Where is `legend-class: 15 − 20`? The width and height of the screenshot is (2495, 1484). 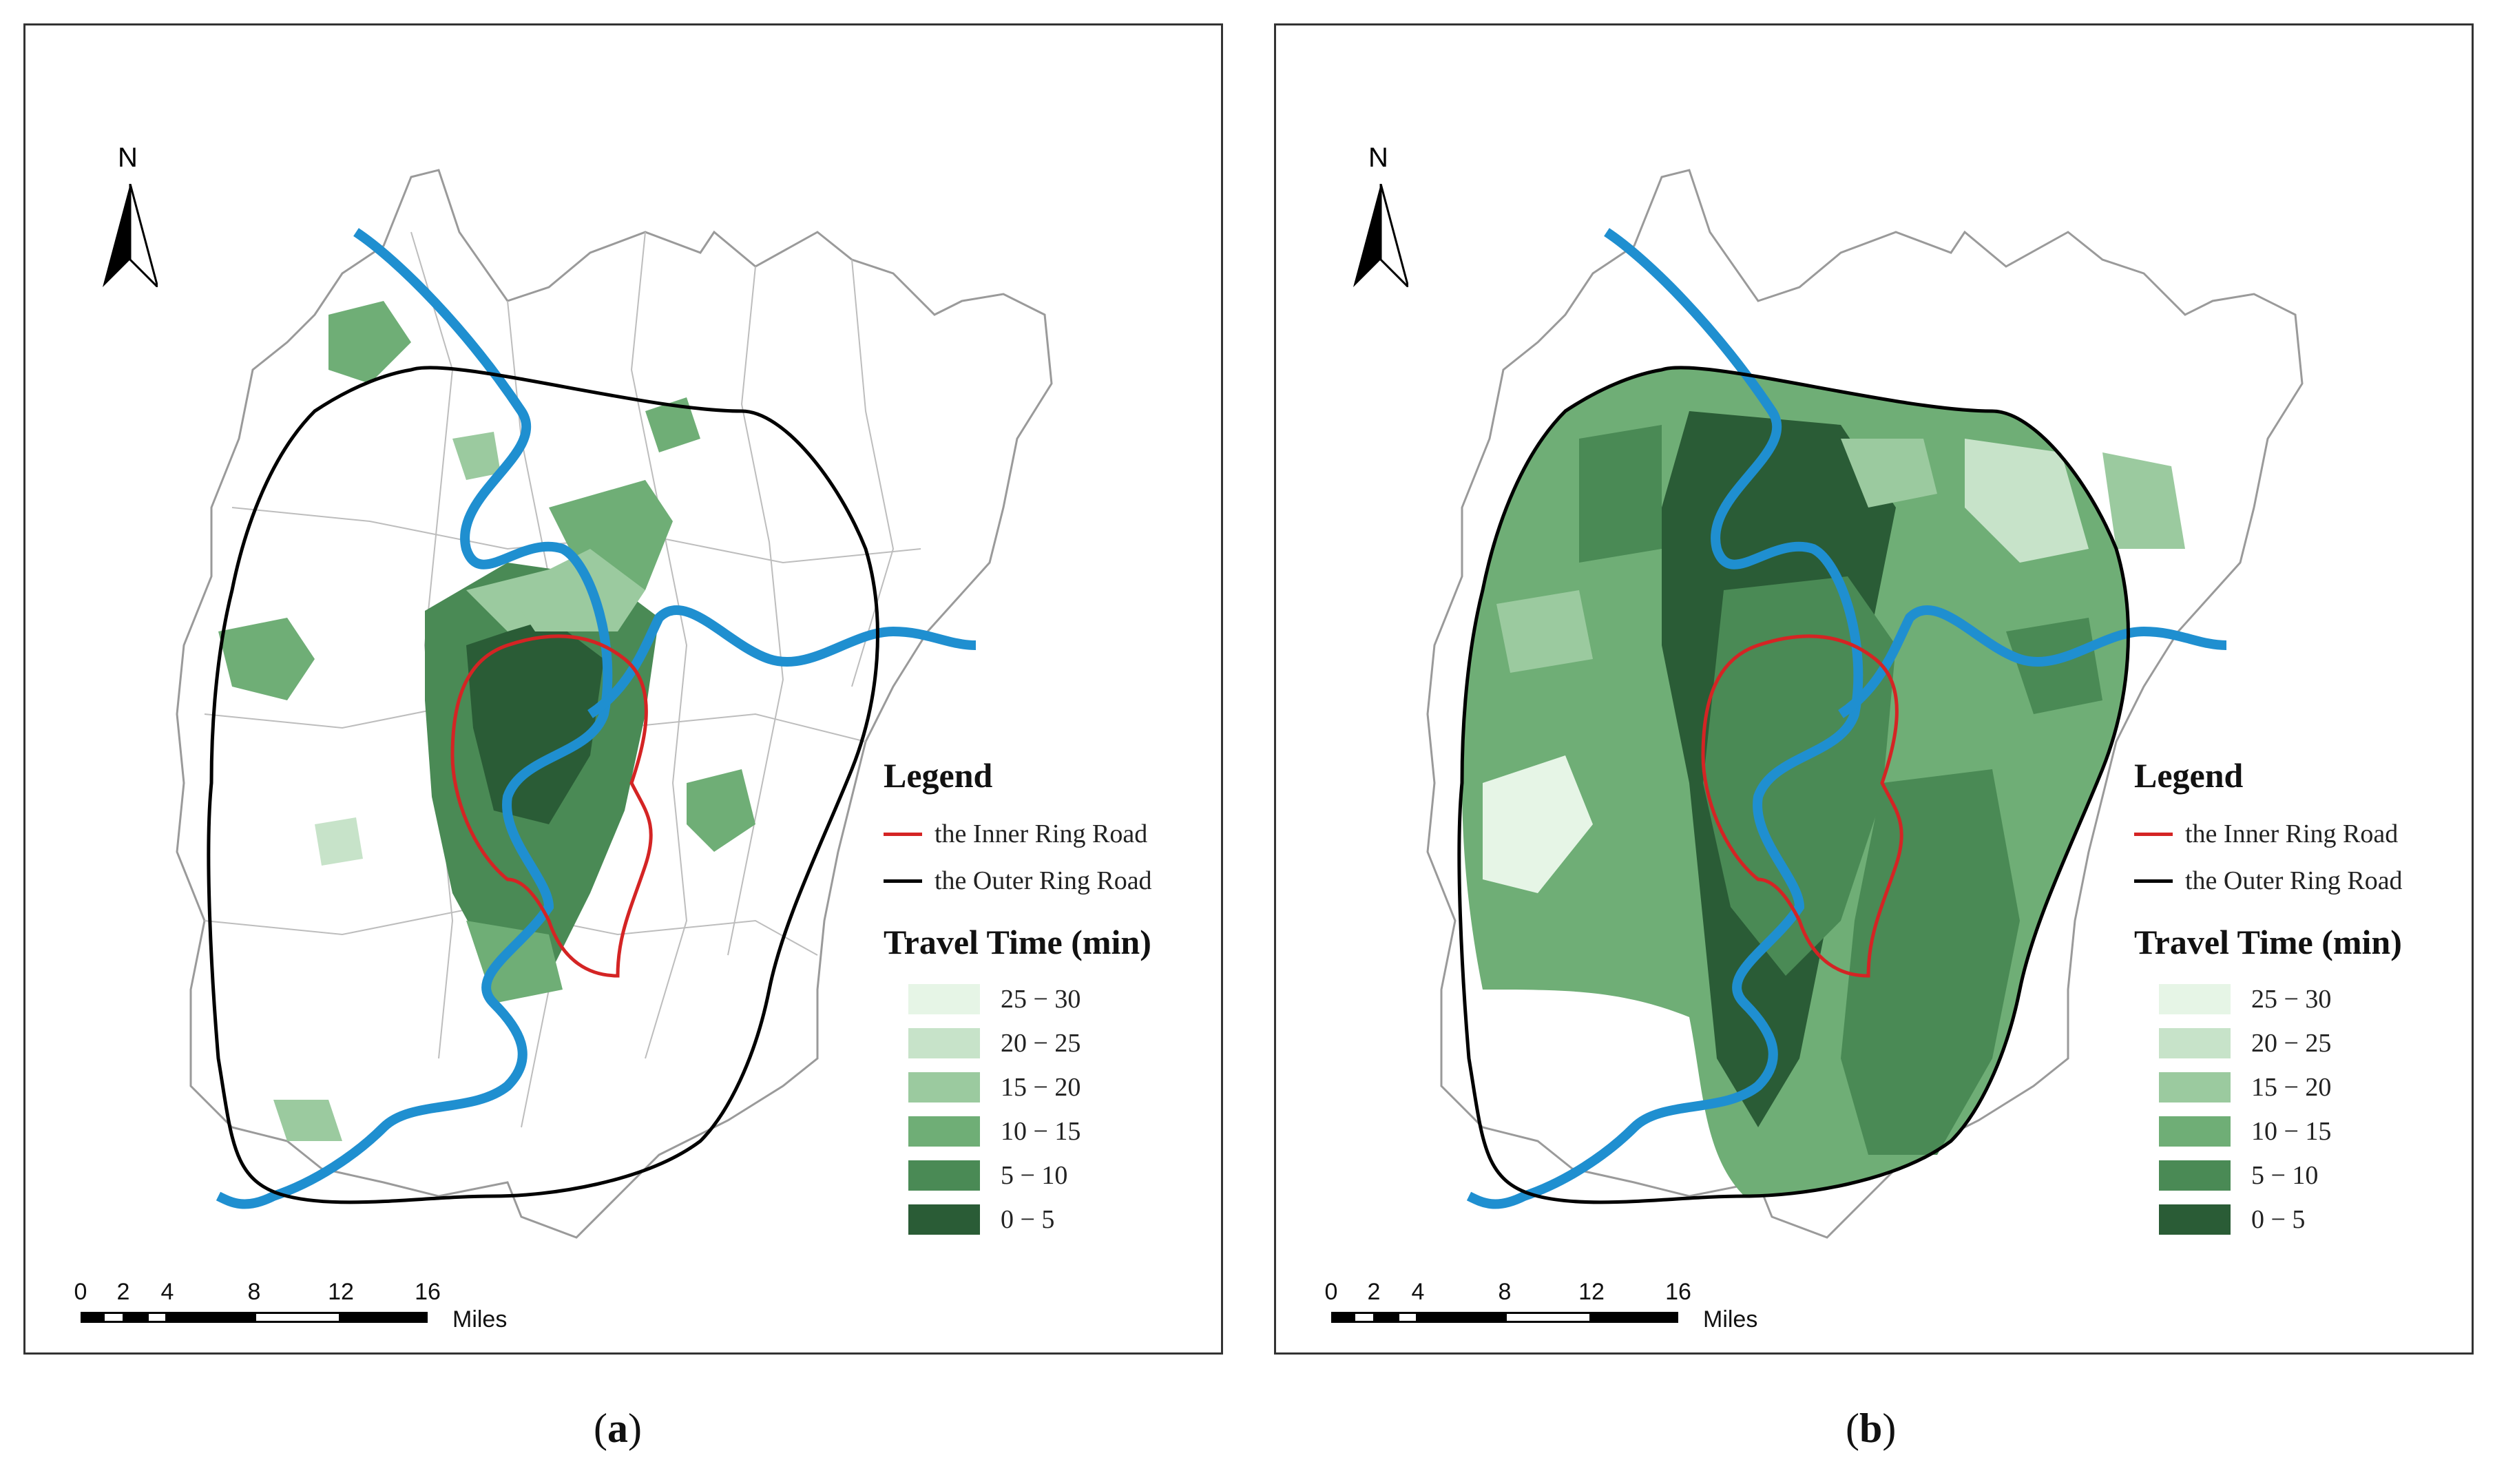
legend-class: 15 − 20 is located at coordinates (1049, 1087).